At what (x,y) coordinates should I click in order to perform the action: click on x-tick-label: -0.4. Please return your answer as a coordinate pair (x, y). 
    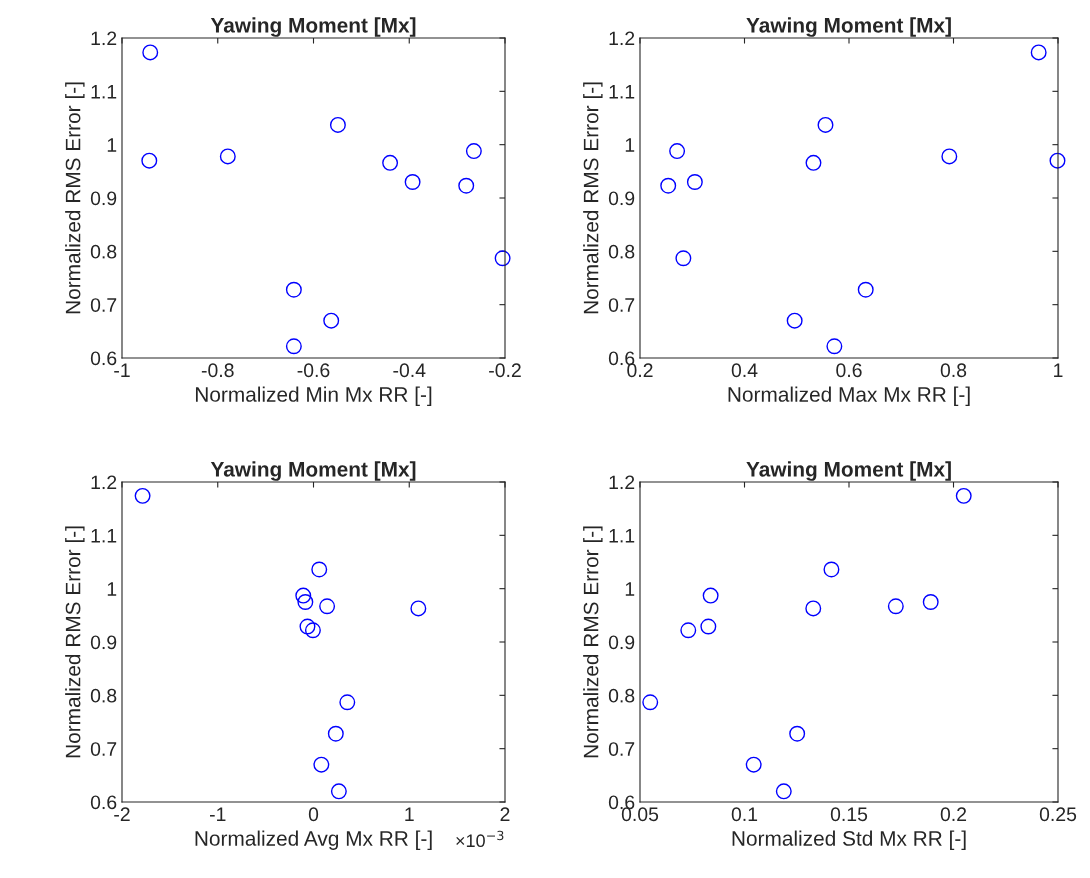
    Looking at the image, I should click on (409, 370).